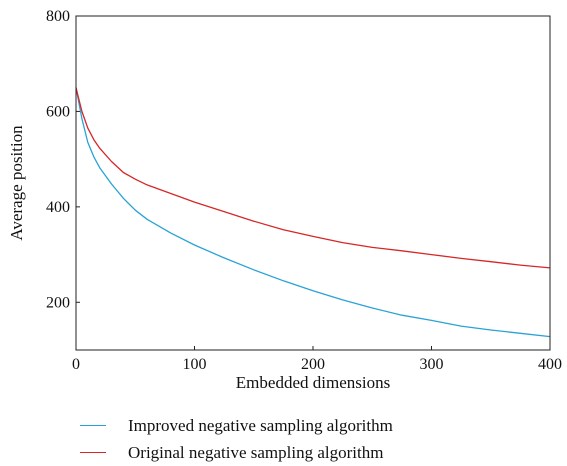  What do you see at coordinates (58, 207) in the screenshot?
I see `y-tick-label-400: 400` at bounding box center [58, 207].